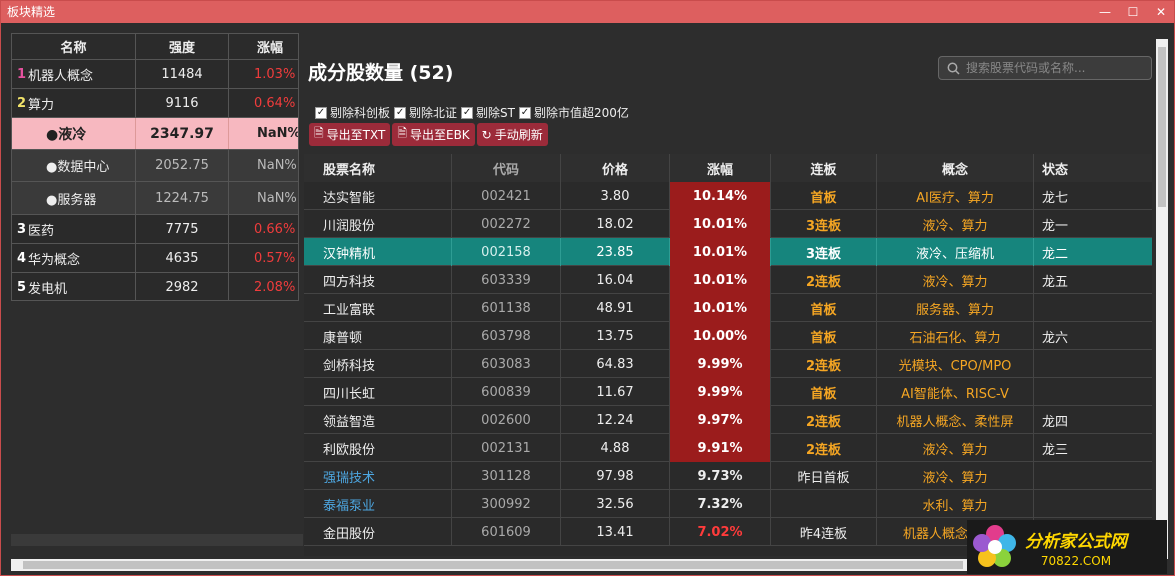 The height and width of the screenshot is (576, 1175). I want to click on export-txt-button: 🗎 导出至TXT, so click(350, 134).